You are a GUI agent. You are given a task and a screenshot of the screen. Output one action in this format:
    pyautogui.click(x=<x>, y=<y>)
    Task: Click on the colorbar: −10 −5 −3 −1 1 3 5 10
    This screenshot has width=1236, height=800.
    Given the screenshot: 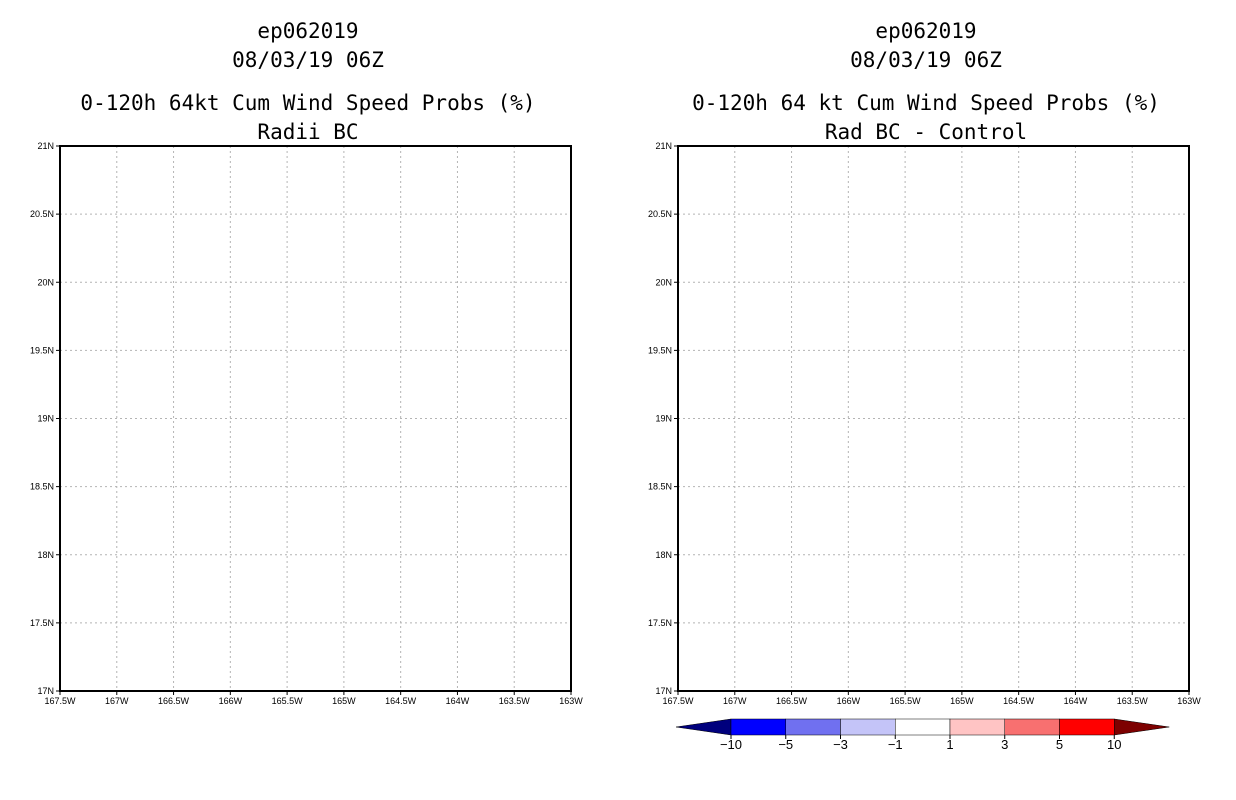 What is the action you would take?
    pyautogui.click(x=922, y=735)
    